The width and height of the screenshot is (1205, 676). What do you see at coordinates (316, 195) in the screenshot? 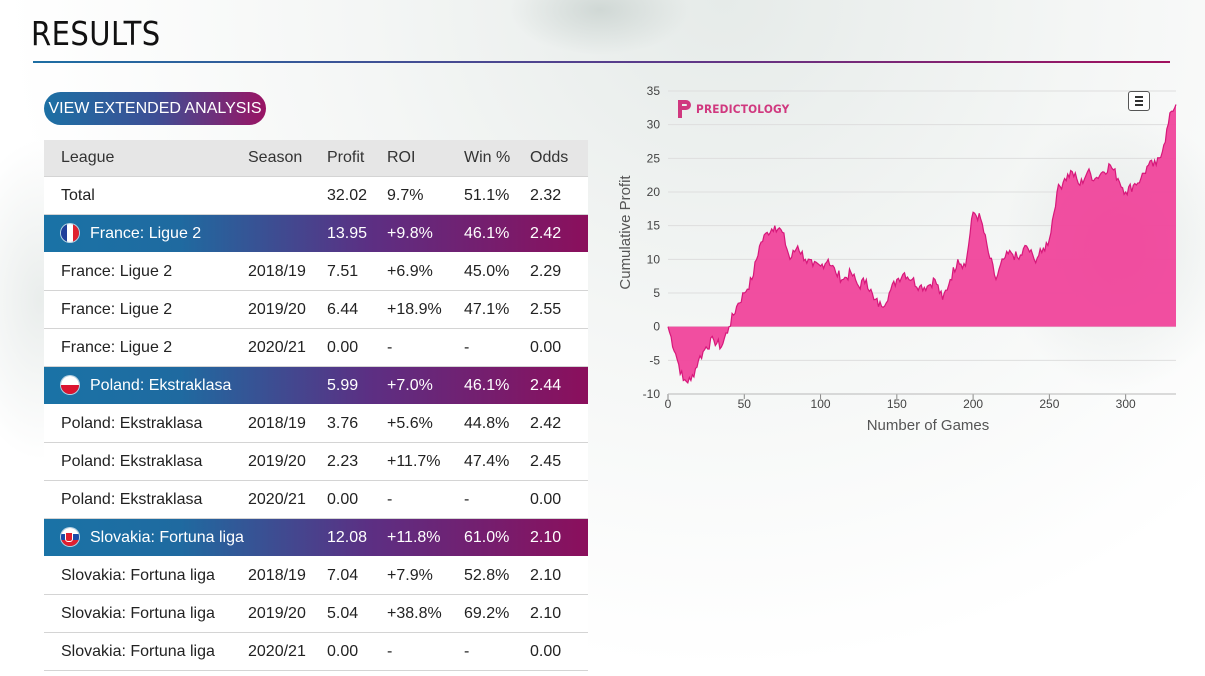
I see `total-row: Total 32.02 9.7% 51.1% 2.32` at bounding box center [316, 195].